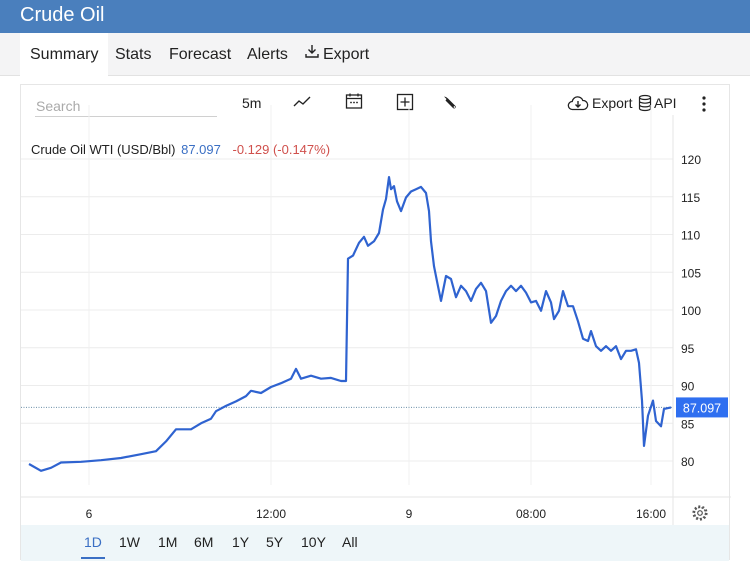 The height and width of the screenshot is (561, 750). Describe the element at coordinates (200, 54) in the screenshot. I see `tab-forecast: Forecast` at that location.